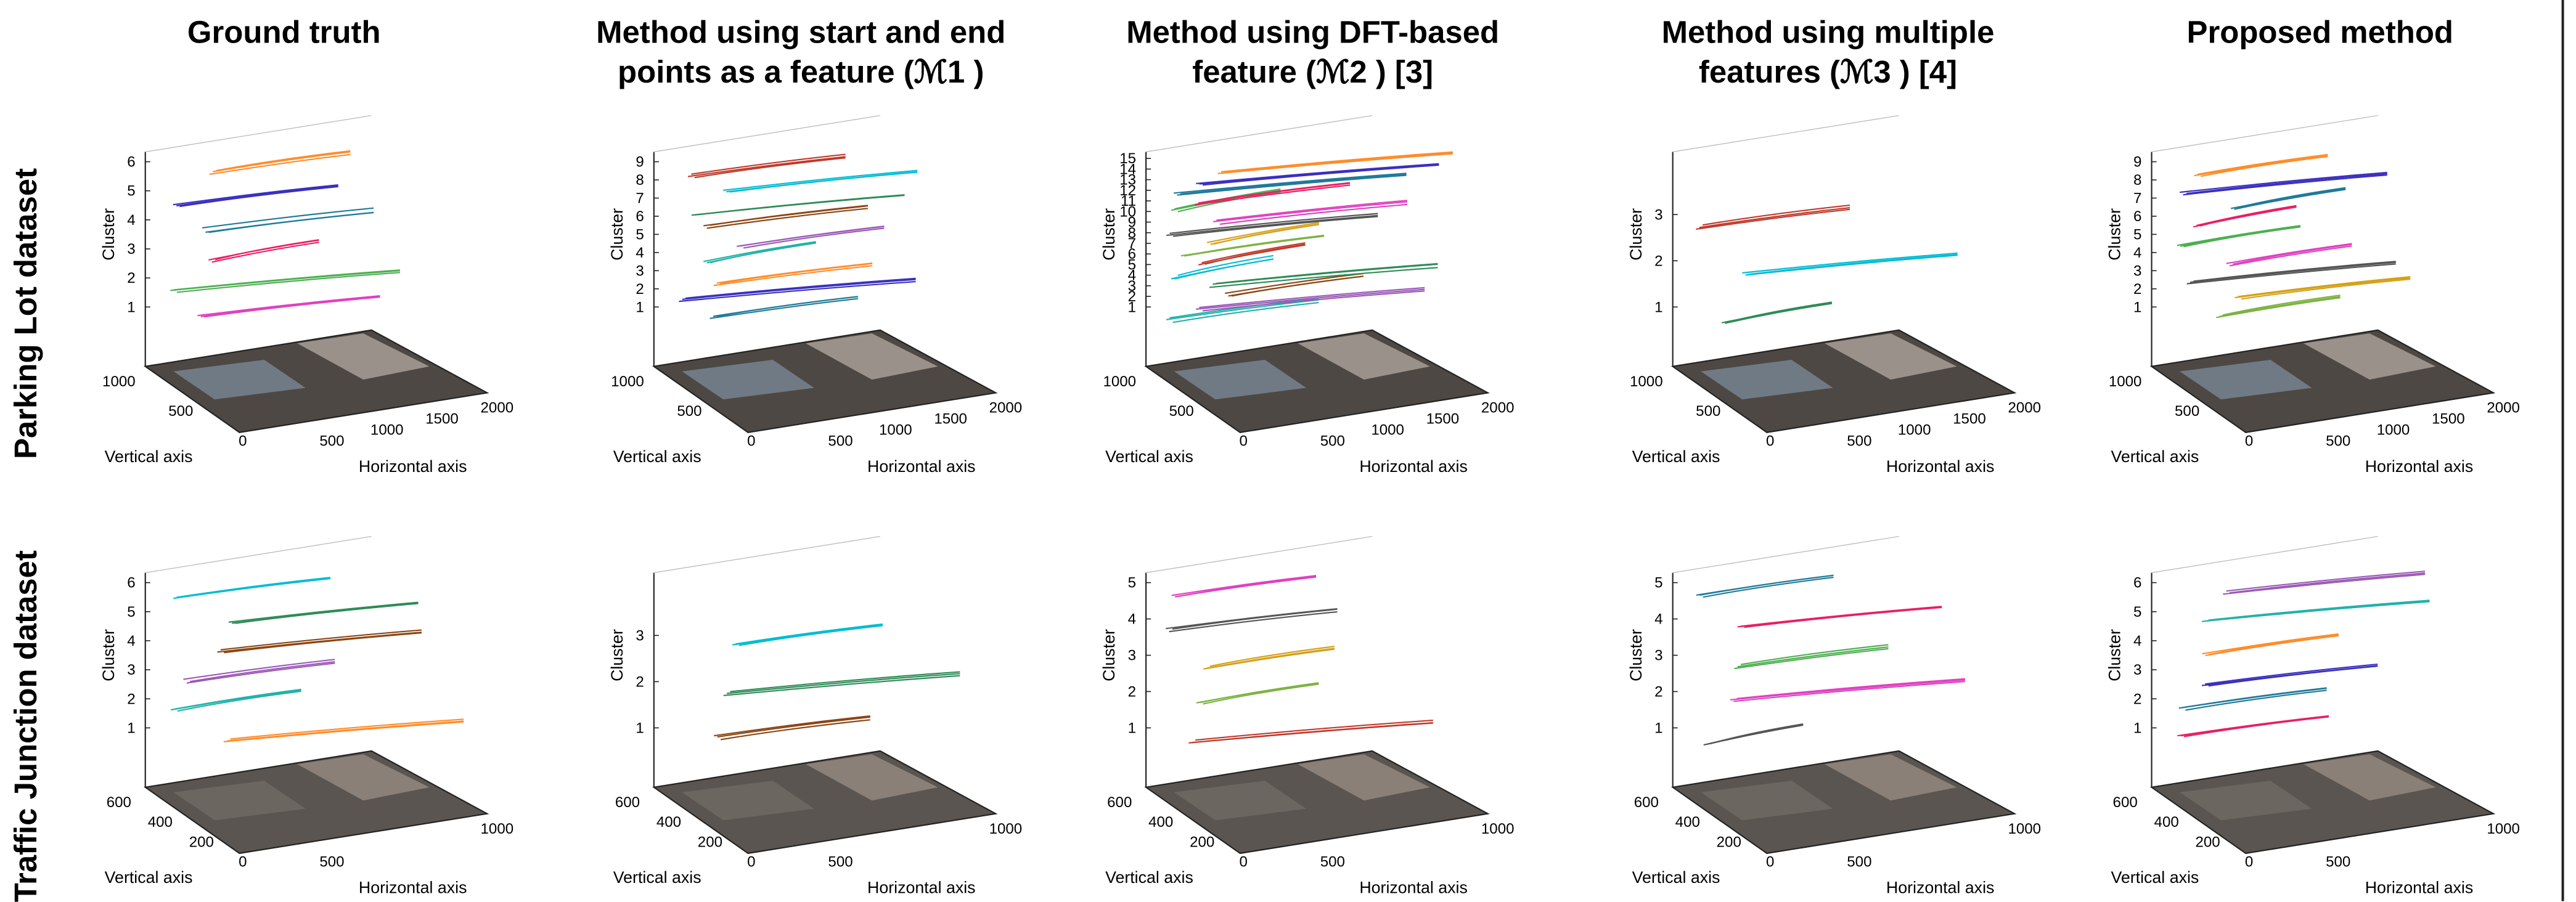 This screenshot has width=2576, height=902. What do you see at coordinates (2393, 429) in the screenshot?
I see `horizontal-tick-label: 1000` at bounding box center [2393, 429].